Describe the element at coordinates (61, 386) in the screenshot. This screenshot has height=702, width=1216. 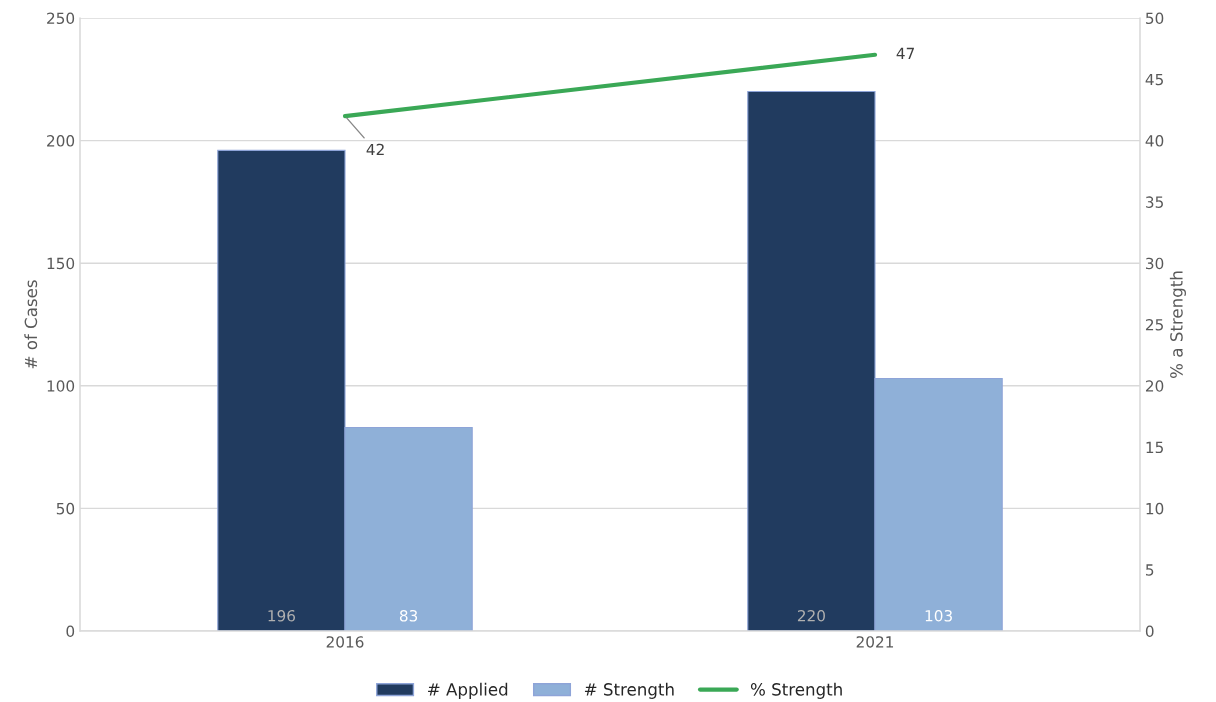
I see `y-tick-label: 100` at that location.